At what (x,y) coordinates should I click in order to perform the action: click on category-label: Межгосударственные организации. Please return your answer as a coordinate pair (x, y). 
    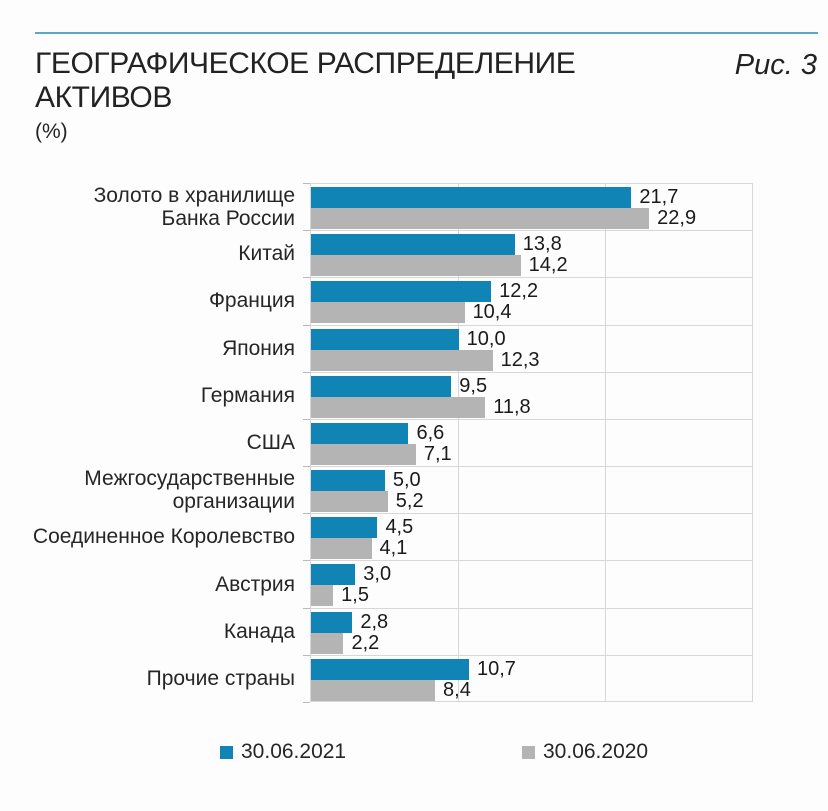
    Looking at the image, I should click on (189, 489).